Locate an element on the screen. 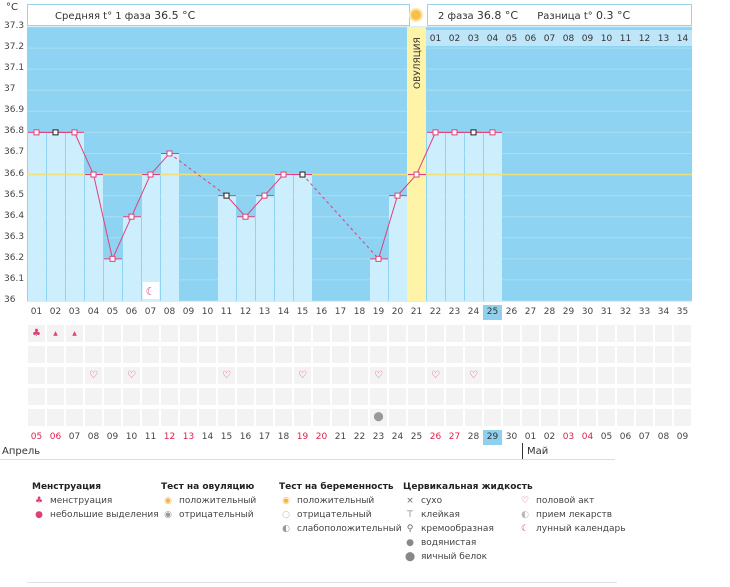 This screenshot has width=730, height=587. cycle-day: 13 is located at coordinates (264, 312).